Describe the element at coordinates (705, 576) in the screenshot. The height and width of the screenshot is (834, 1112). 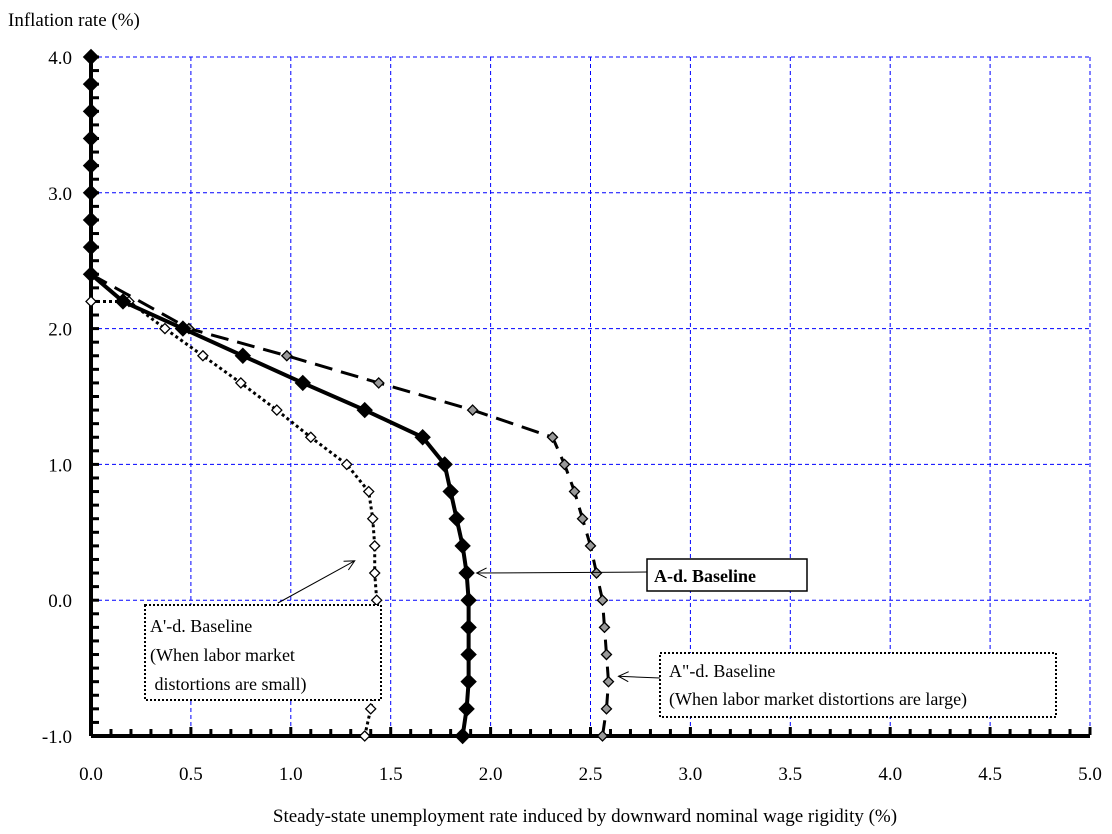
I see `annotation-text: A-d. Baseline` at that location.